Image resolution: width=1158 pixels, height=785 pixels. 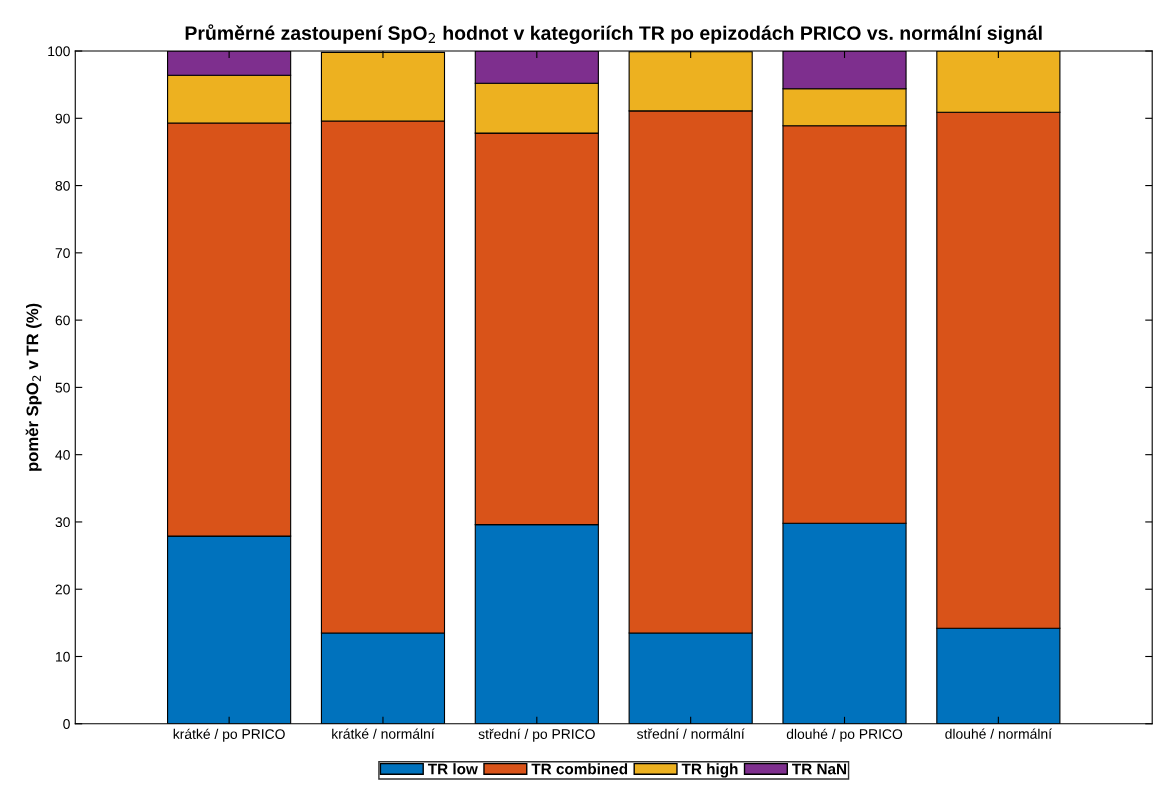 I want to click on x-tick-label: krátké / po PRICO, so click(x=229, y=735).